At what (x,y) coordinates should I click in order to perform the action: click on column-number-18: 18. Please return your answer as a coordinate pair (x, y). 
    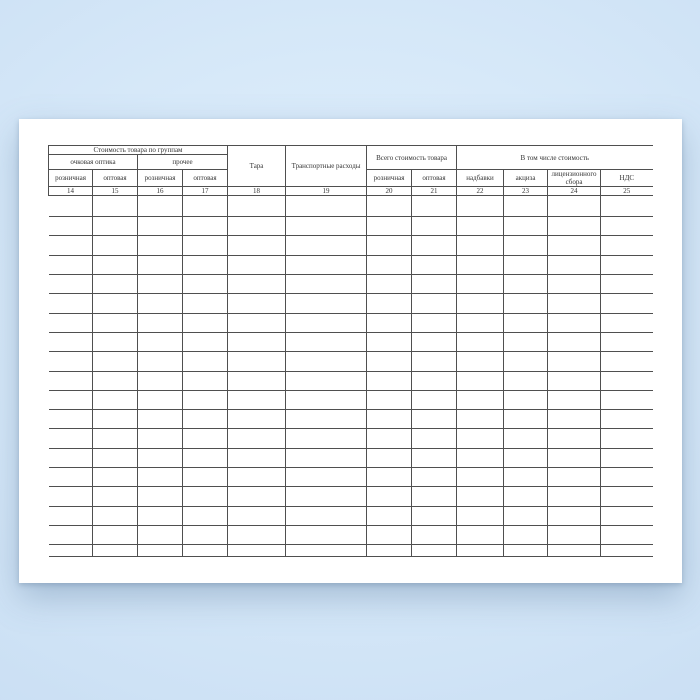
    Looking at the image, I should click on (257, 191).